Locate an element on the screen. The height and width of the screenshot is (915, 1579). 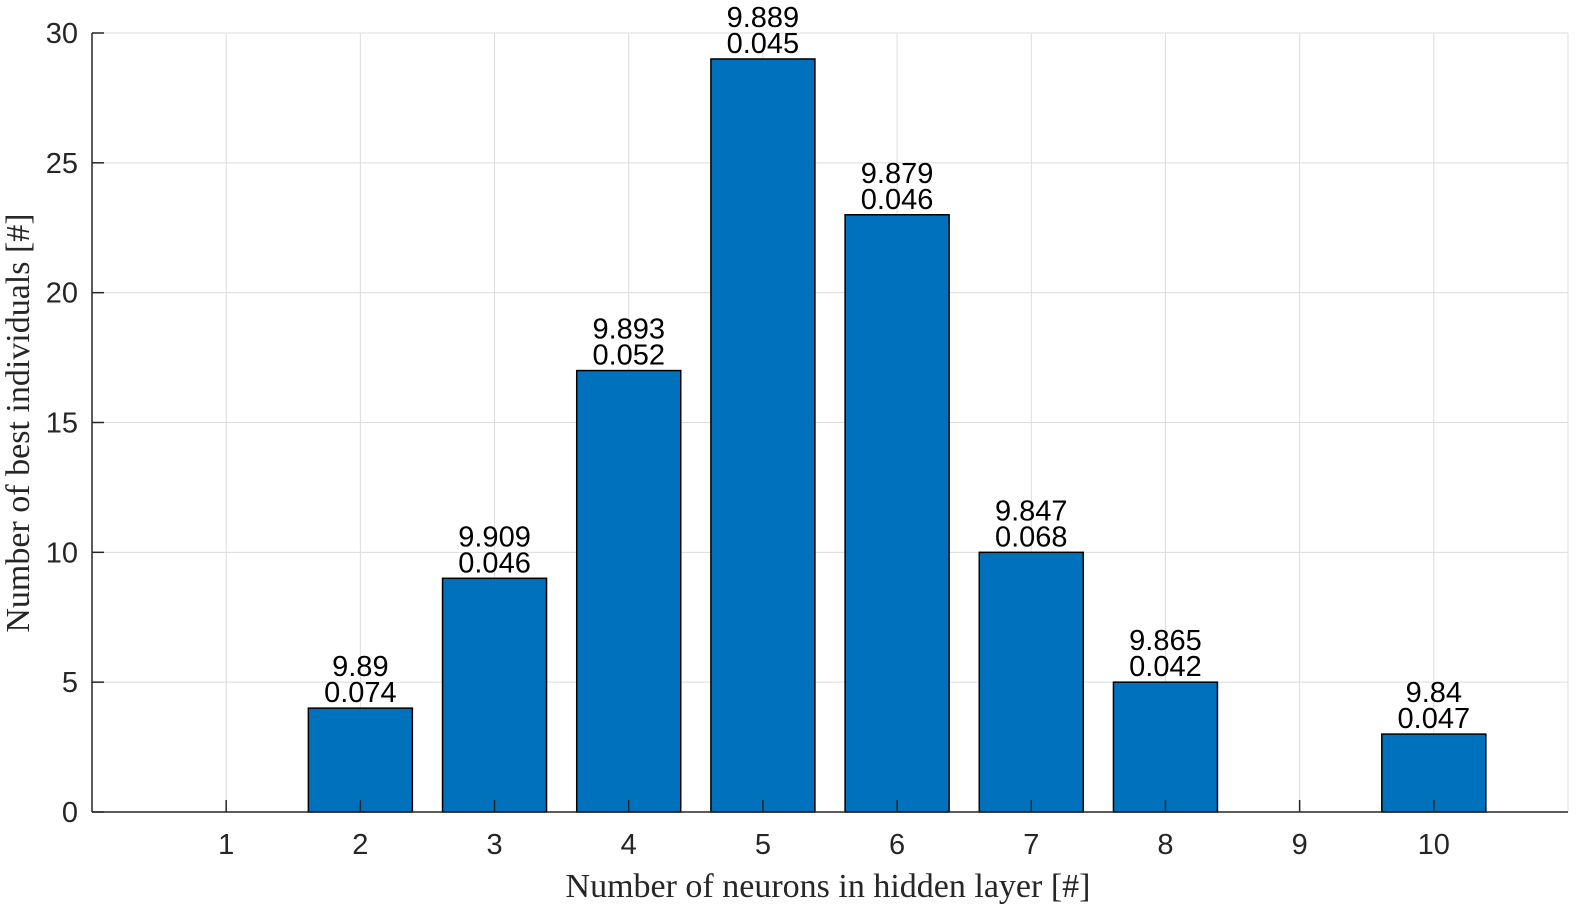
y-tick-label: 10 is located at coordinates (62, 553).